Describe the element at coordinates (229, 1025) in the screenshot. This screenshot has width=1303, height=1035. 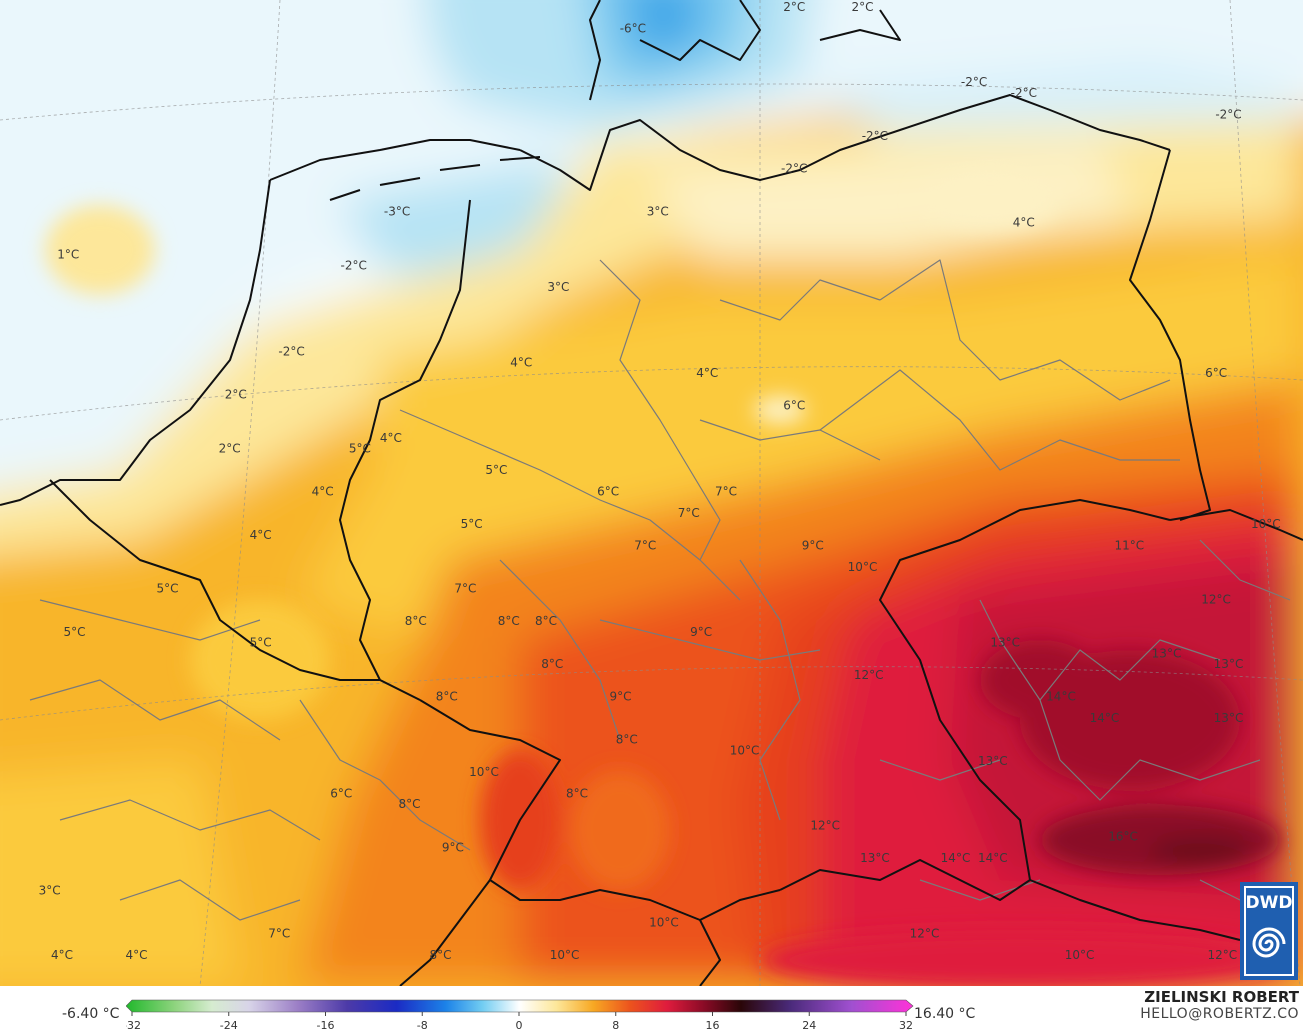
I see `colorbar-tick-label: -24` at that location.